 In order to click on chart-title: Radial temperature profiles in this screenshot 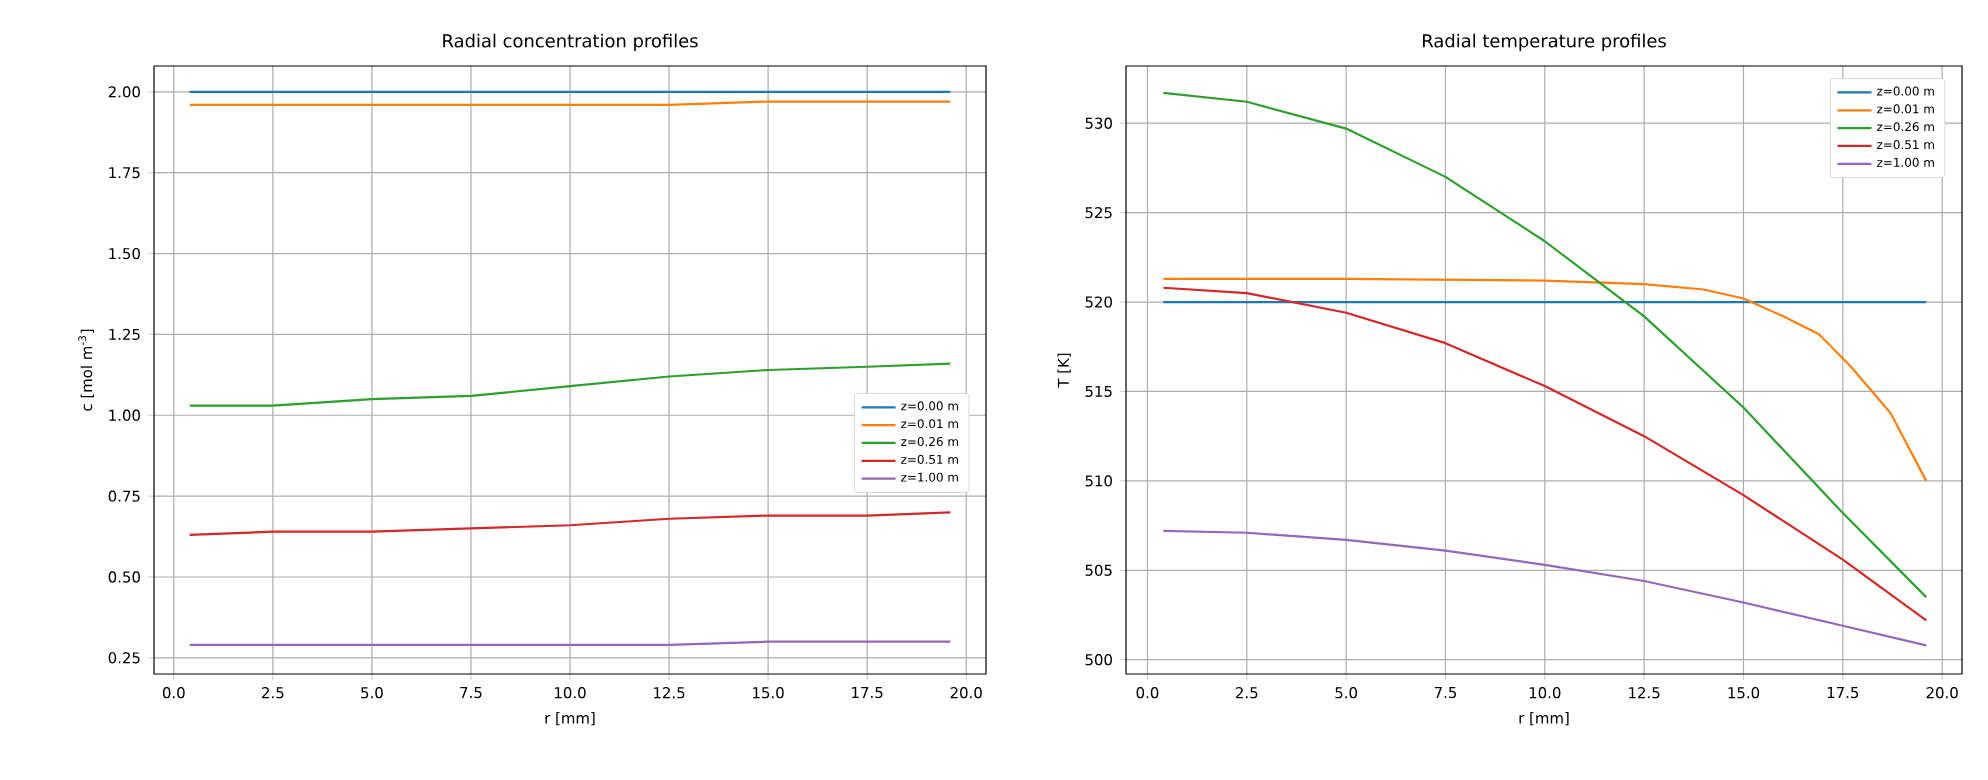, I will do `click(1544, 42)`.